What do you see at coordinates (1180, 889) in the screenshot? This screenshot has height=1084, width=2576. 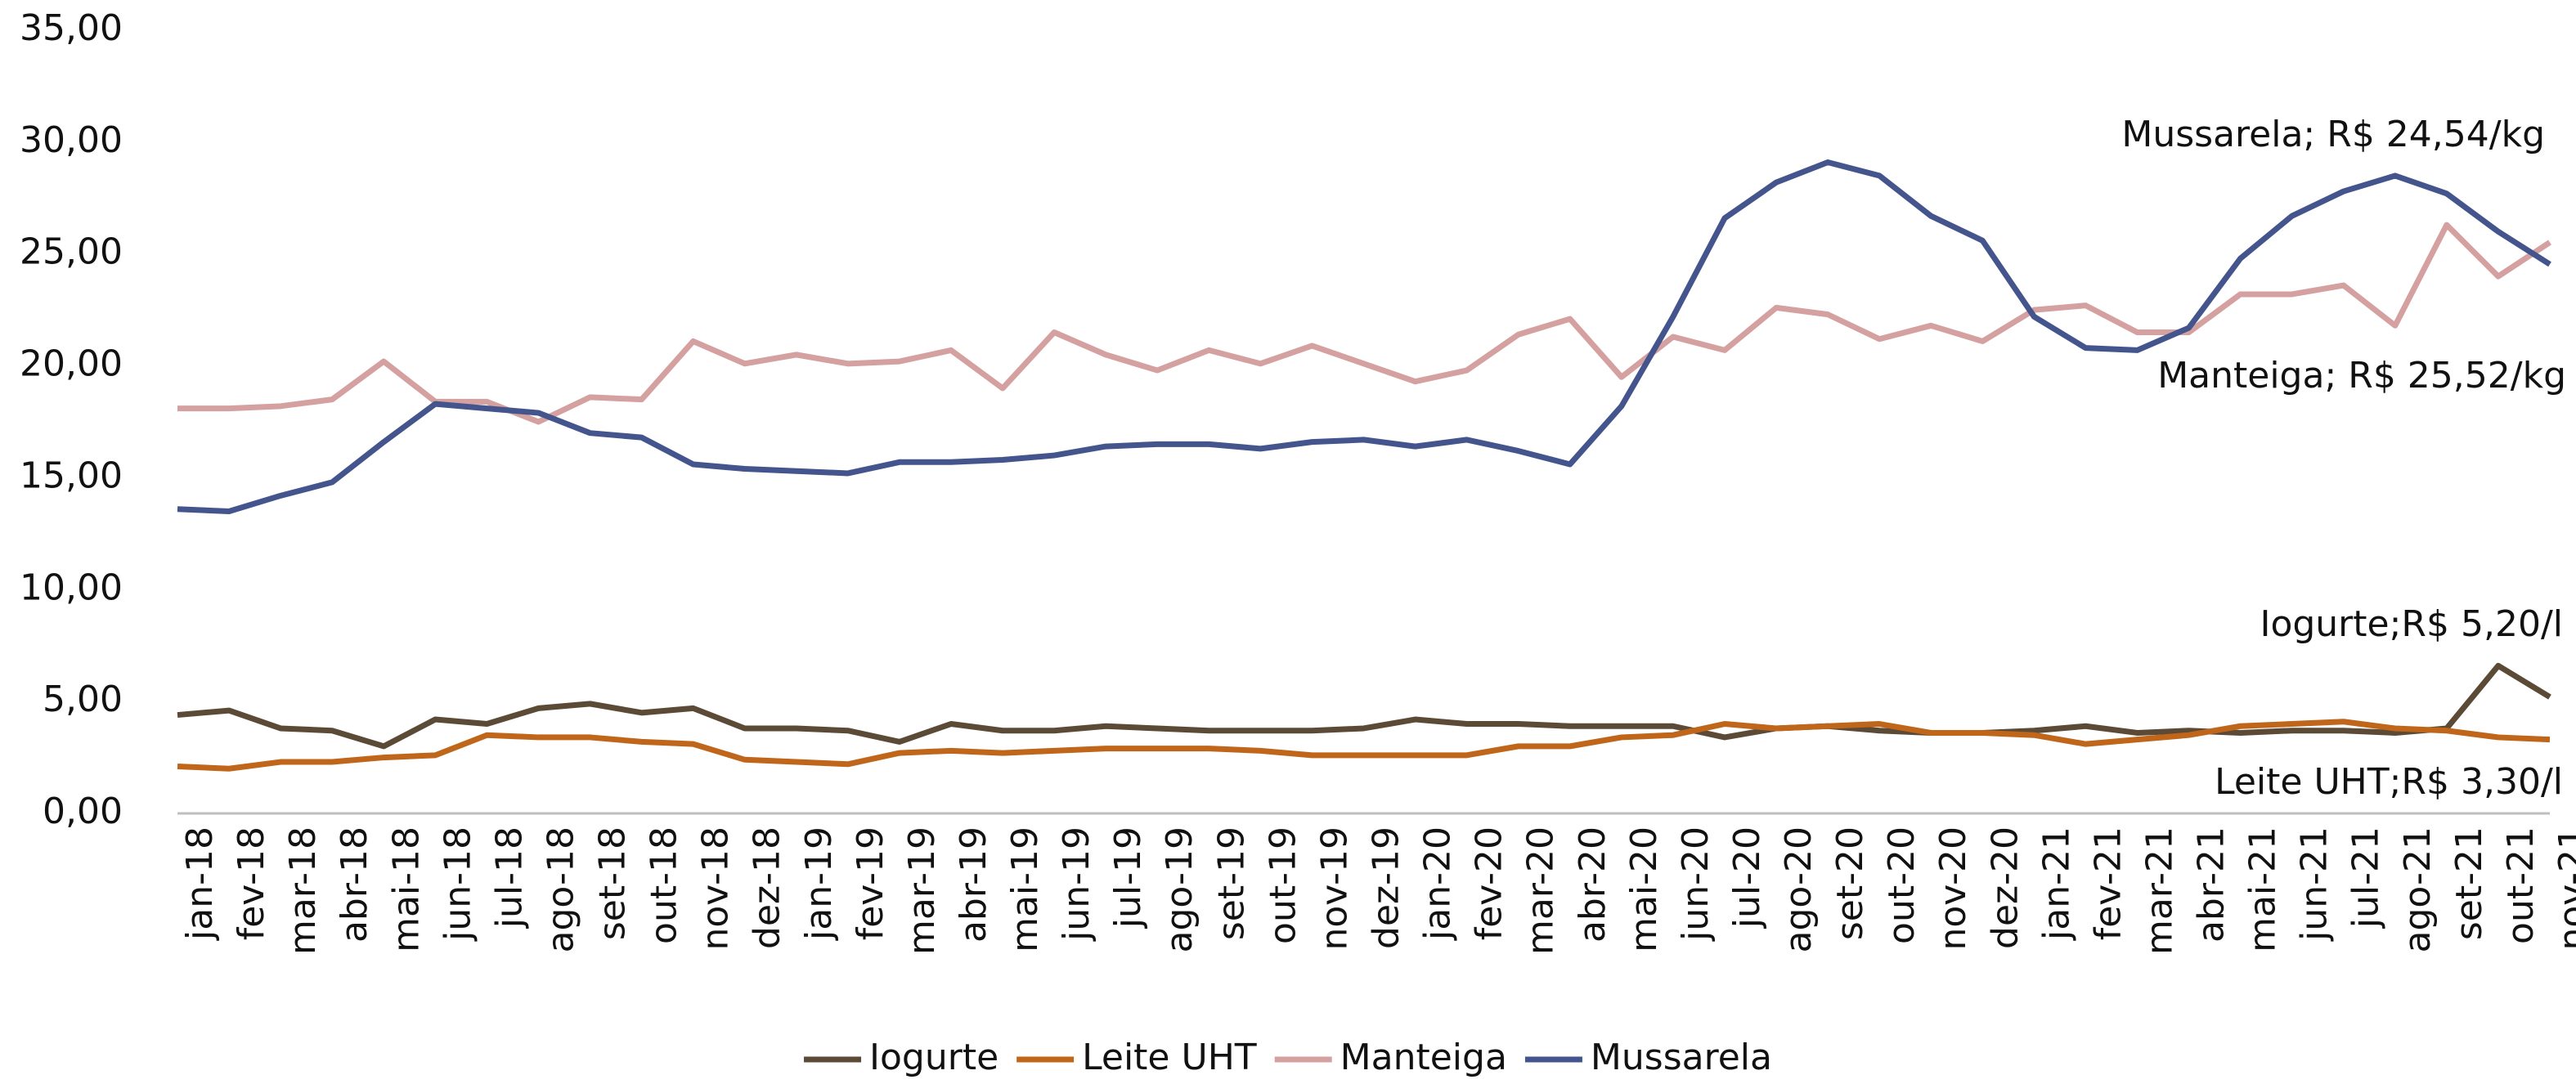 I see `x-tick-label: ago-19` at bounding box center [1180, 889].